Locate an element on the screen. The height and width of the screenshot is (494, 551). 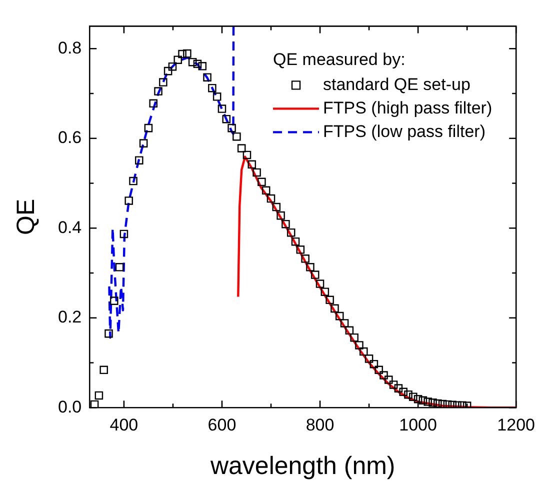
y-axis-title: QE is located at coordinates (26, 216).